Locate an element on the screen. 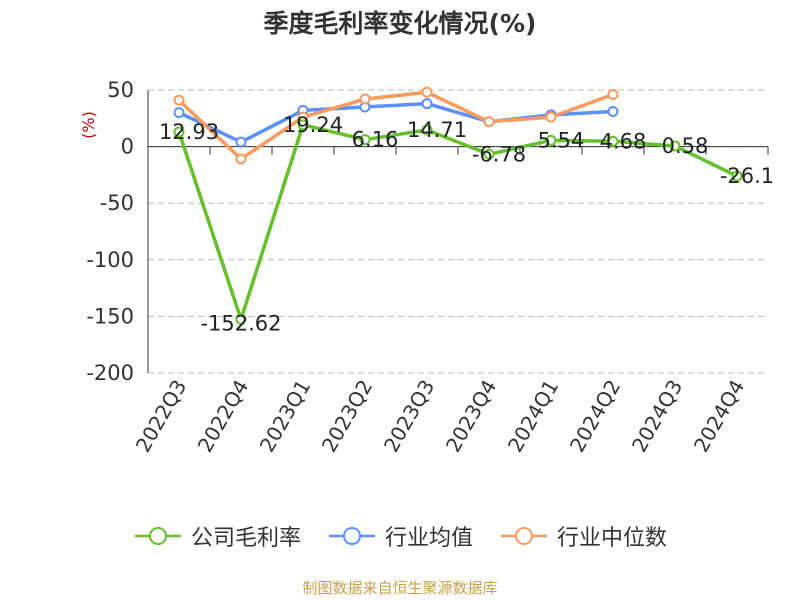 The height and width of the screenshot is (600, 800). data-label: -6.78 is located at coordinates (499, 154).